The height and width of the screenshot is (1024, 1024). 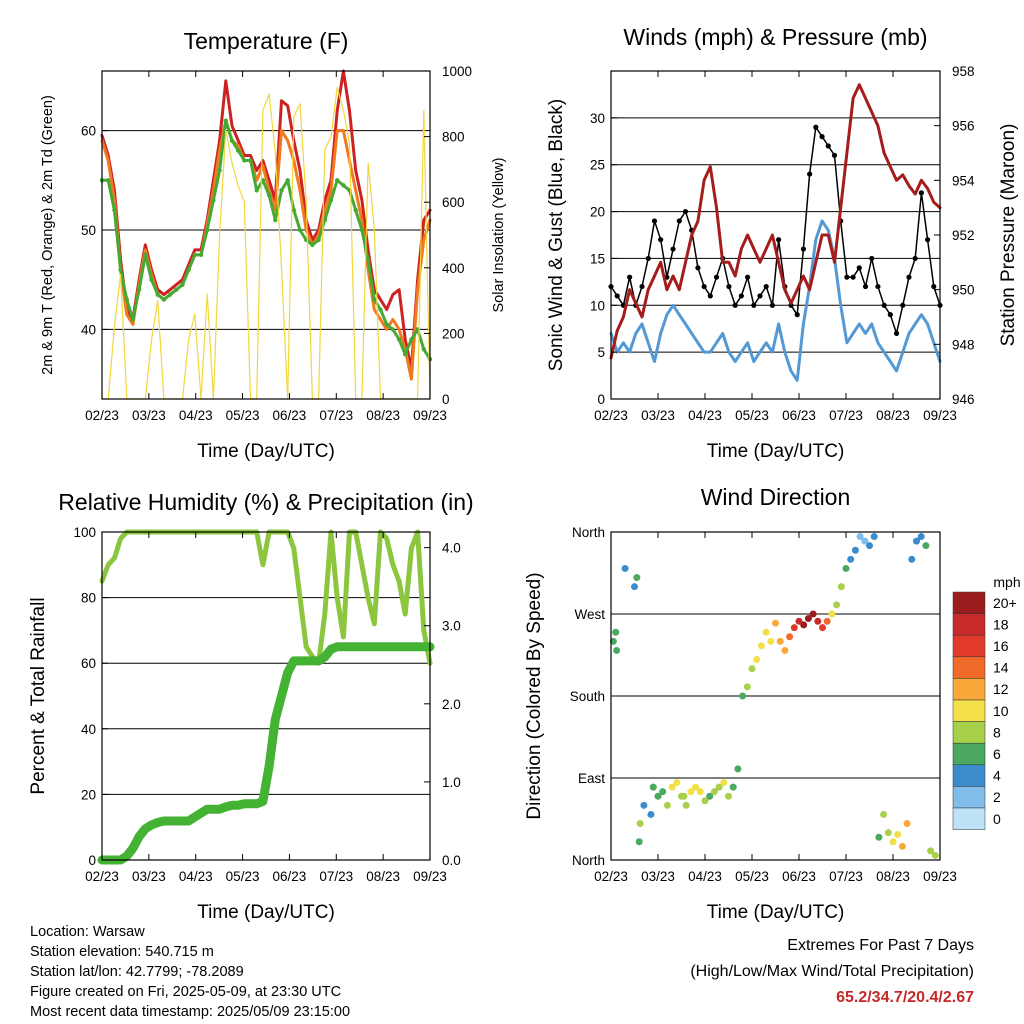 What do you see at coordinates (597, 305) in the screenshot?
I see `y-tick-label: 10` at bounding box center [597, 305].